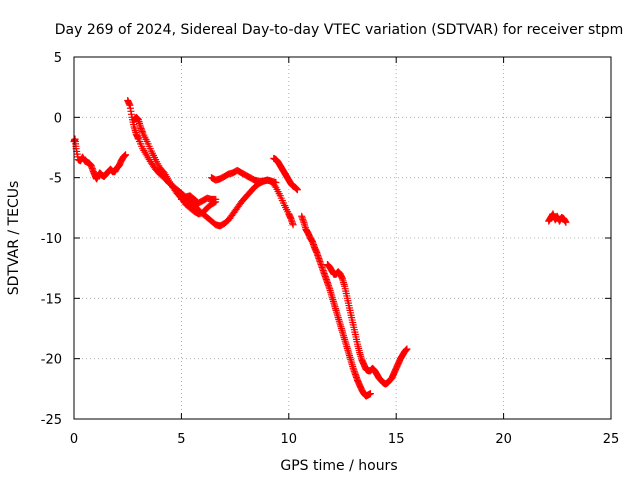  What do you see at coordinates (285, 174) in the screenshot?
I see `series-arc-f` at bounding box center [285, 174].